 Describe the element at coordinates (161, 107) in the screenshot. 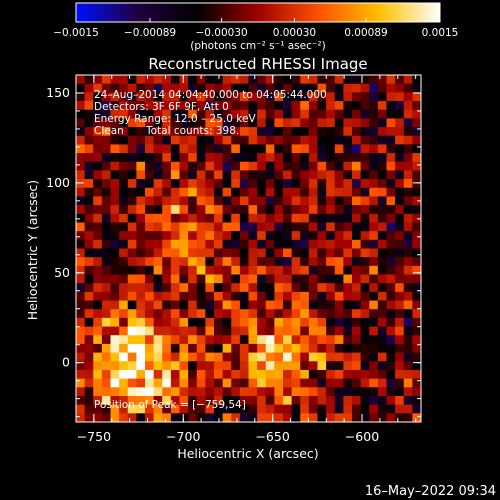

I see `detectors-text: Detectors: 3F 6F 9F, Att 0` at that location.